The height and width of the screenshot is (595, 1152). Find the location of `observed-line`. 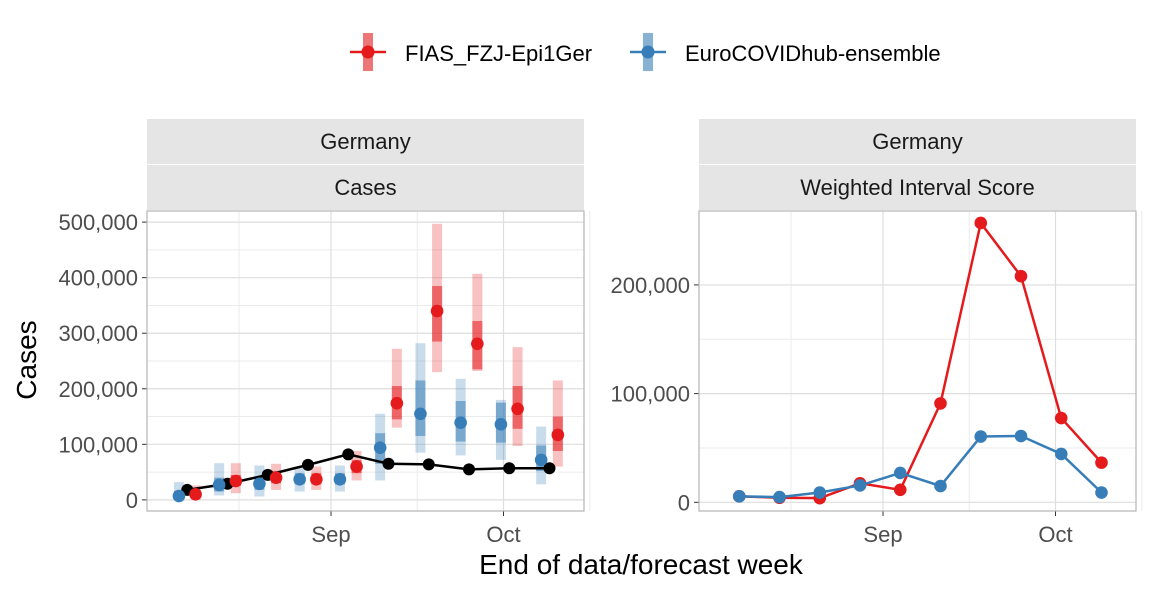

observed-line is located at coordinates (368, 472).